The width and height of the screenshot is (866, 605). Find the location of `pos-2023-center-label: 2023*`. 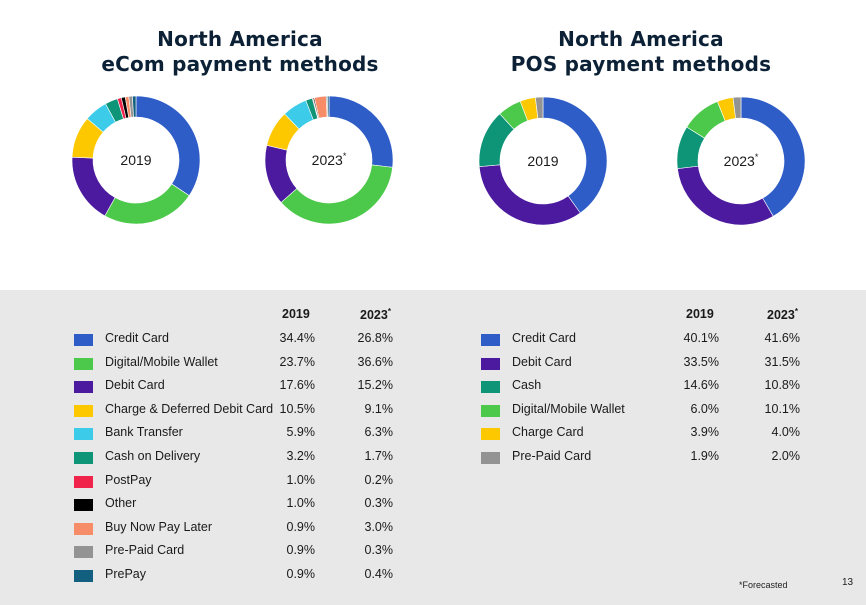

pos-2023-center-label: 2023* is located at coordinates (741, 160).